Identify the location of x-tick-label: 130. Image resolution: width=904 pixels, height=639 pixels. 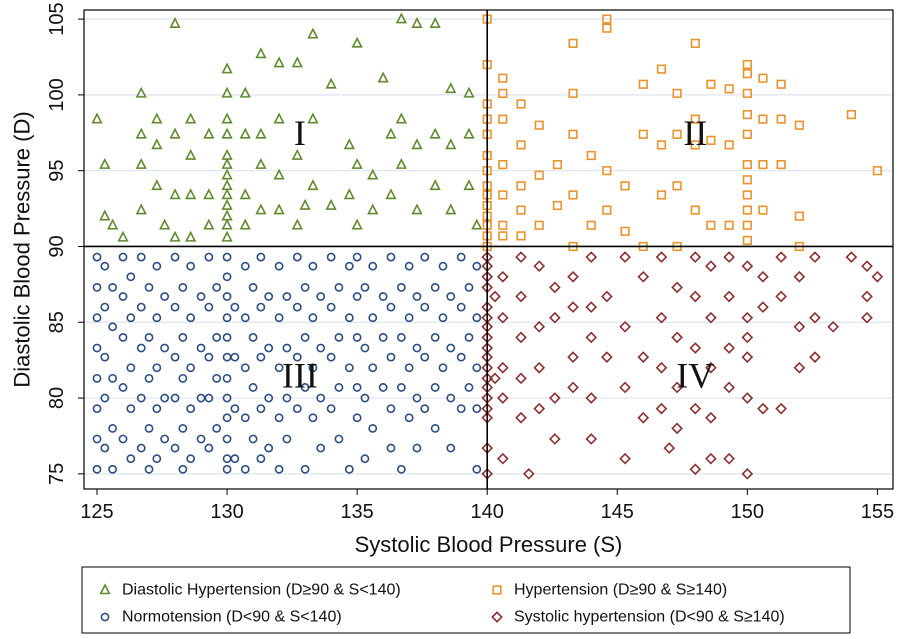
(226, 512).